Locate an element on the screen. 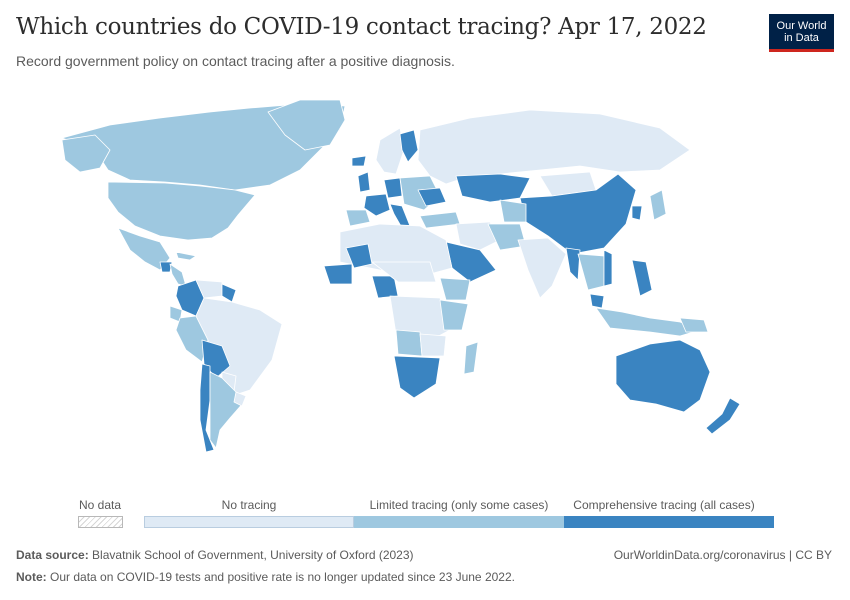 This screenshot has height=600, width=850. country-malaysia is located at coordinates (597, 301).